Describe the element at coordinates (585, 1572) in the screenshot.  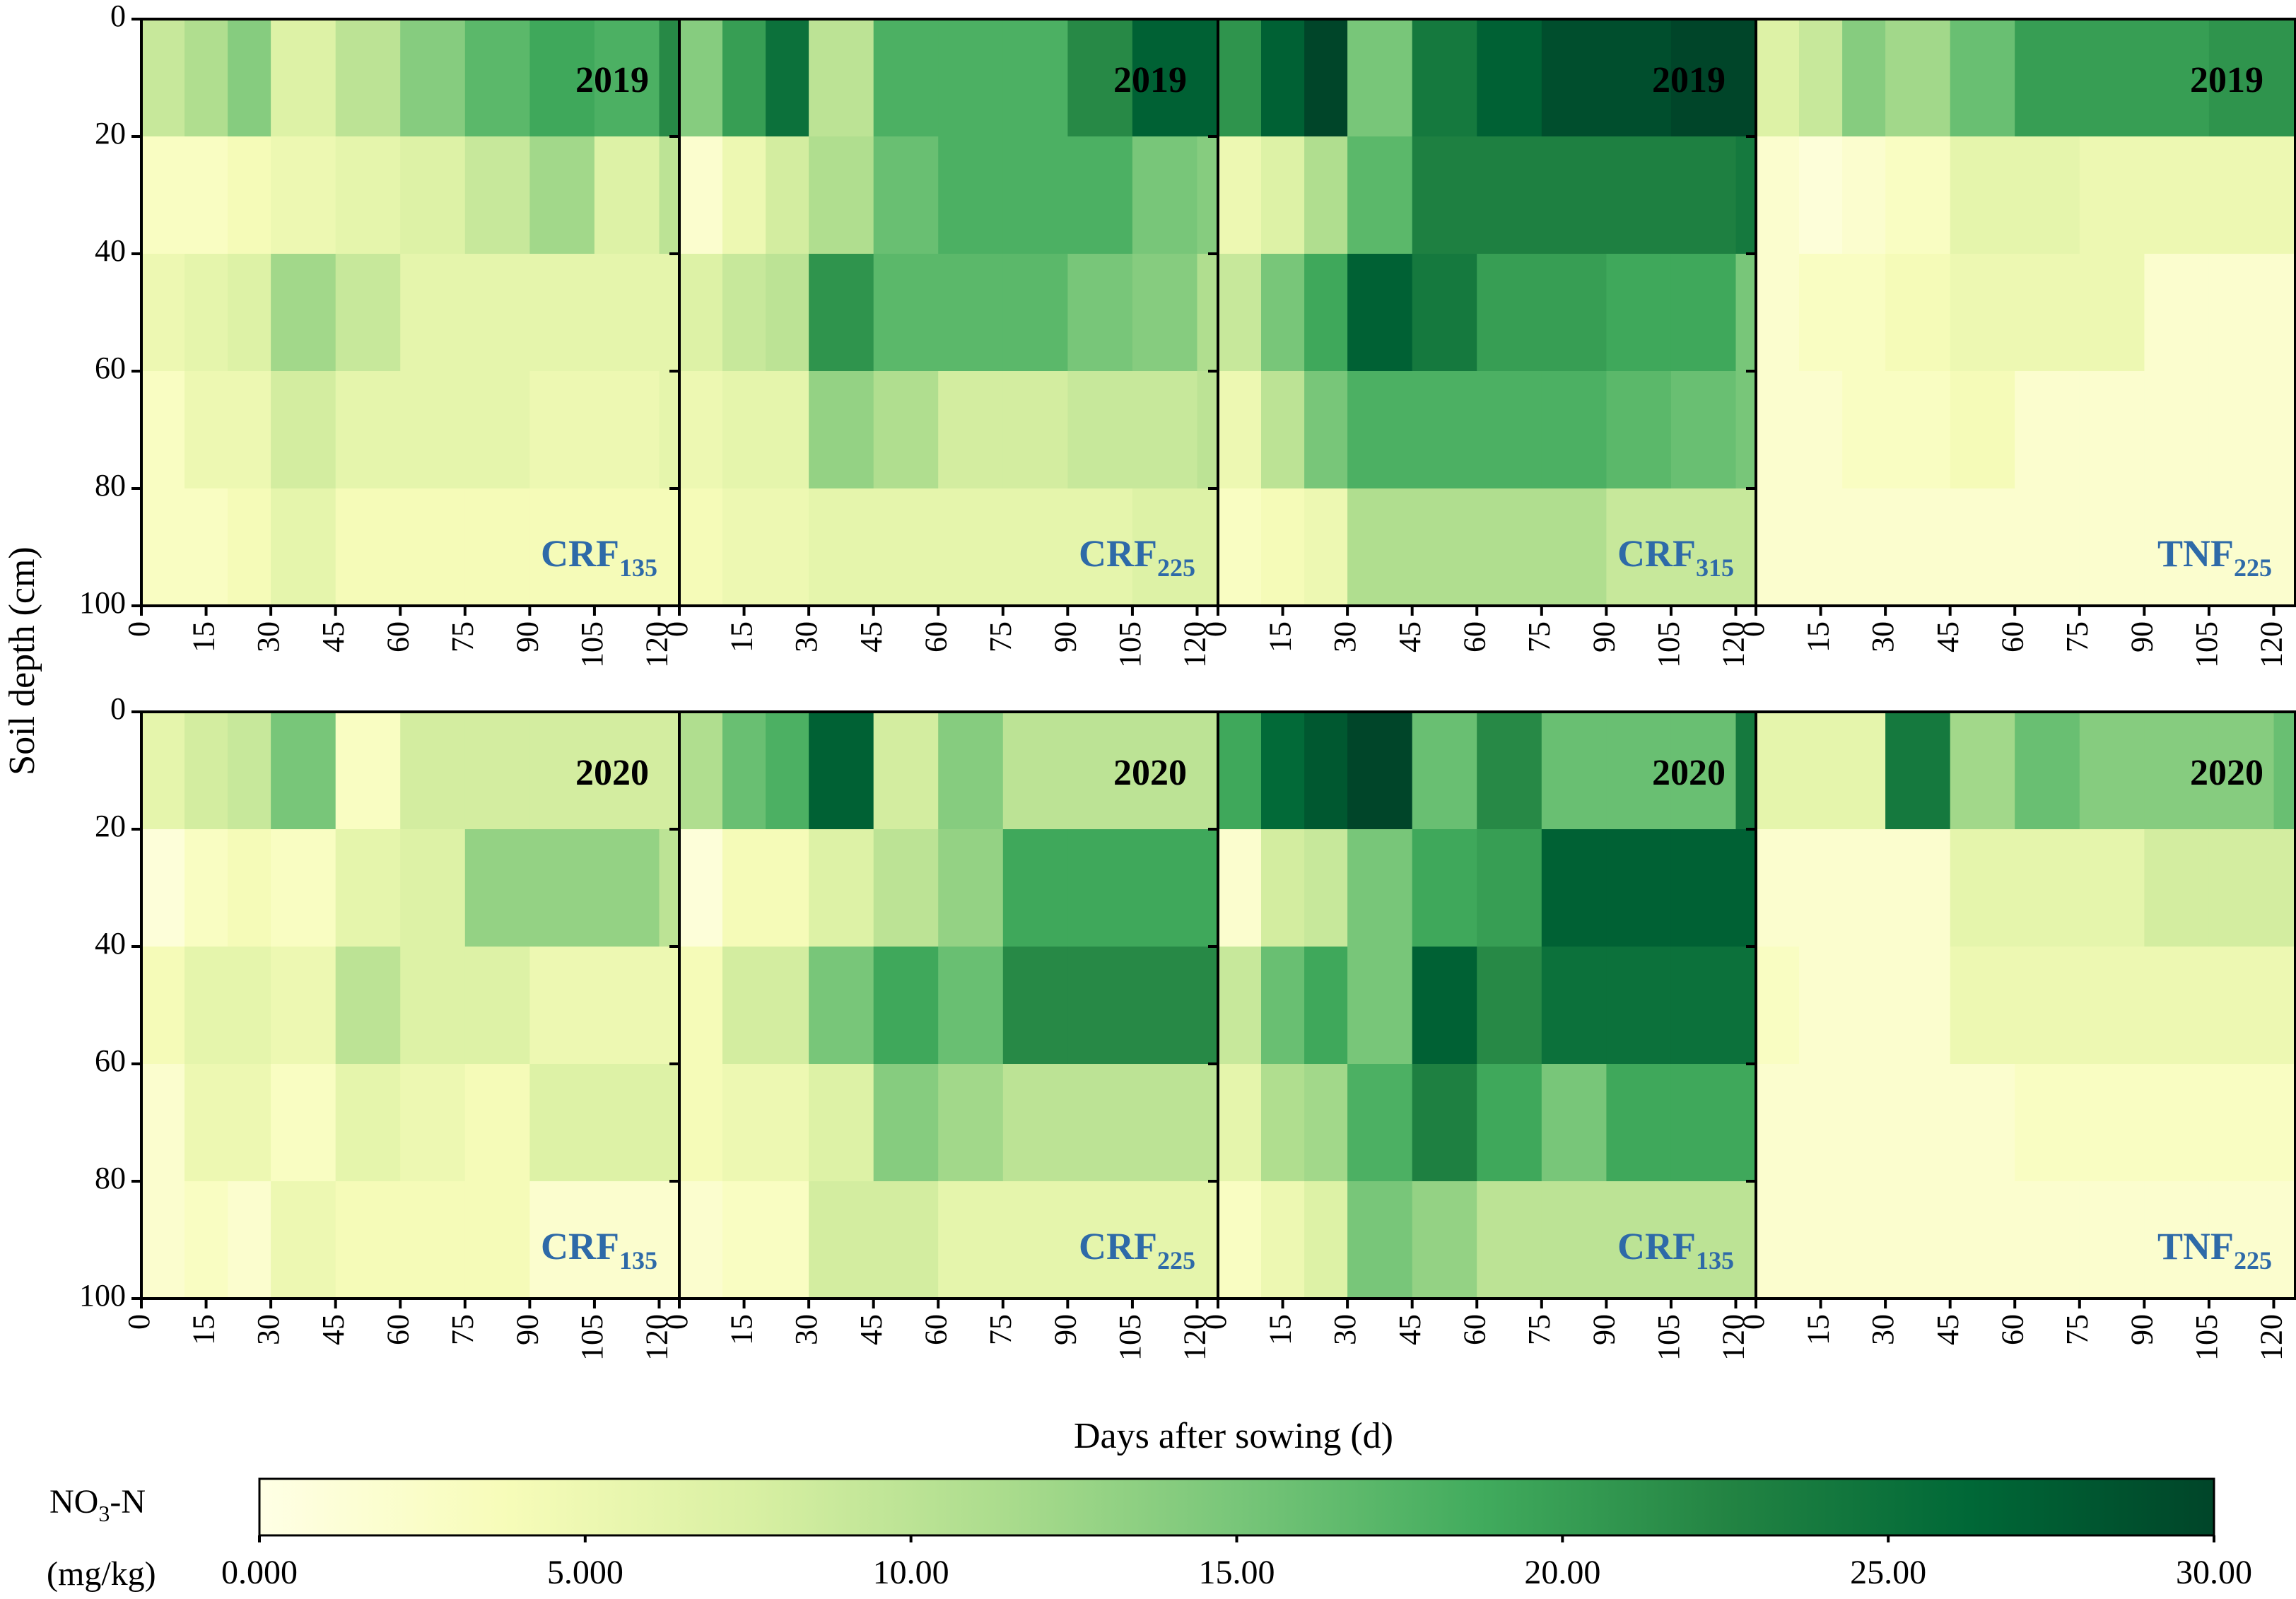
I see `colorbar-tick-label: 5.000` at that location.